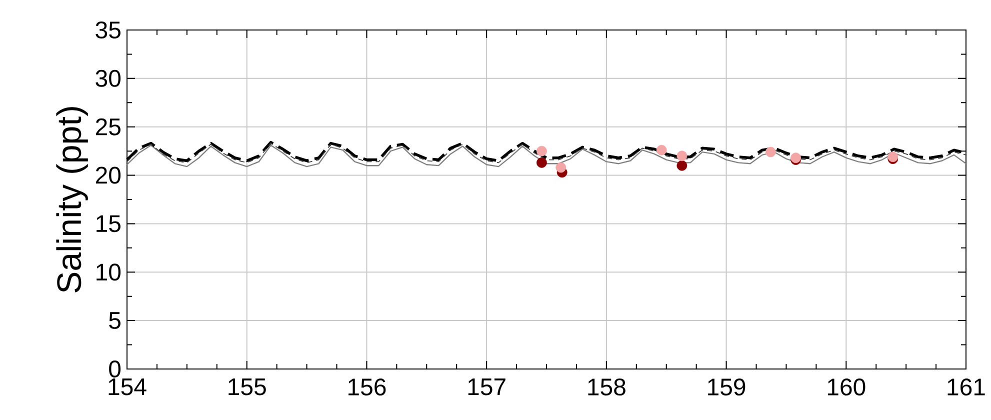 The width and height of the screenshot is (991, 420). I want to click on x-tick-label: 156, so click(367, 387).